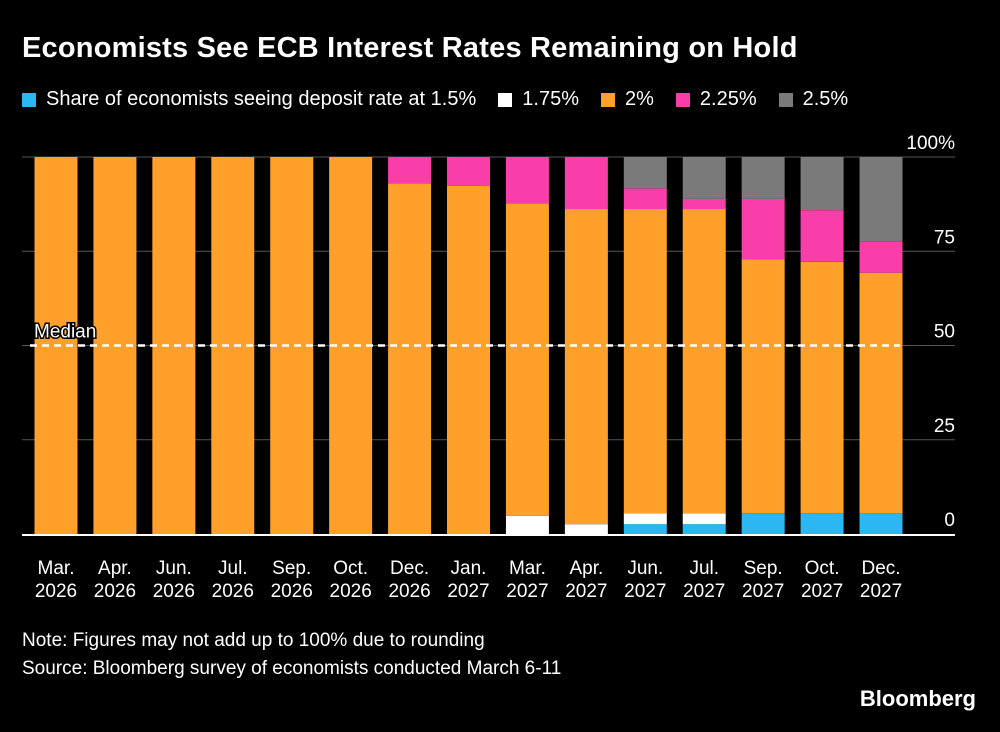  Describe the element at coordinates (469, 568) in the screenshot. I see `x-tick-label: Jan.` at that location.